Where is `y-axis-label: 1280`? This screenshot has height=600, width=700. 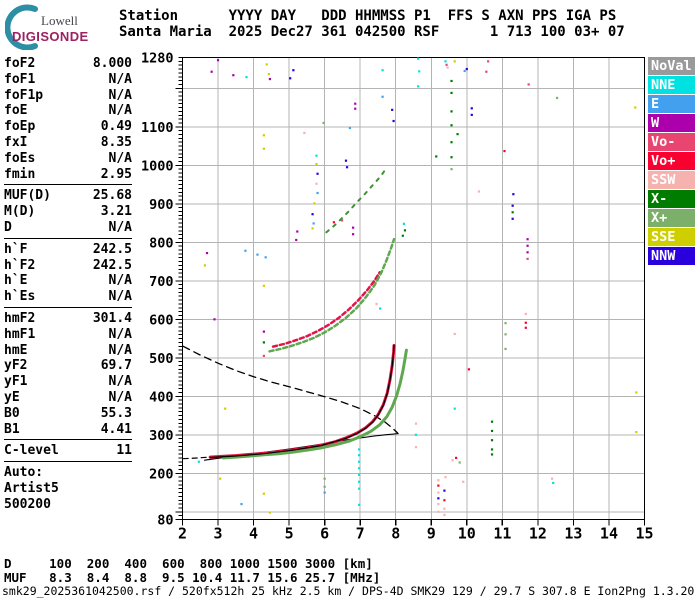 y-axis-label: 1280 is located at coordinates (157, 59).